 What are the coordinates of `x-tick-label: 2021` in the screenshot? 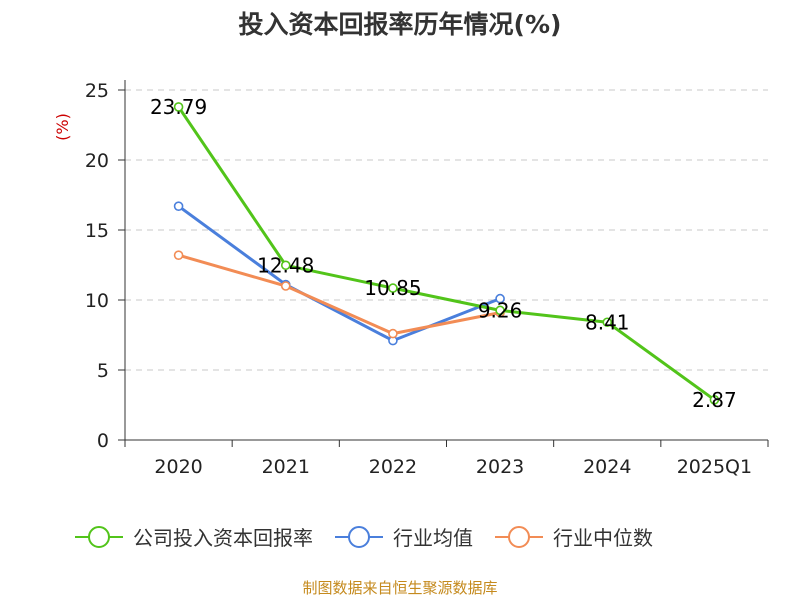 It's located at (286, 467).